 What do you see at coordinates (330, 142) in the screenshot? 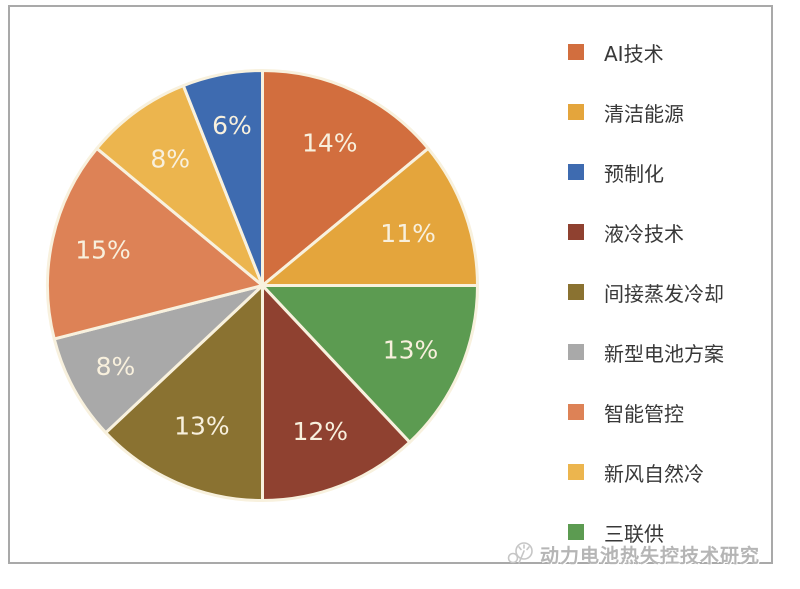
I see `slice-label-1: 14%` at bounding box center [330, 142].